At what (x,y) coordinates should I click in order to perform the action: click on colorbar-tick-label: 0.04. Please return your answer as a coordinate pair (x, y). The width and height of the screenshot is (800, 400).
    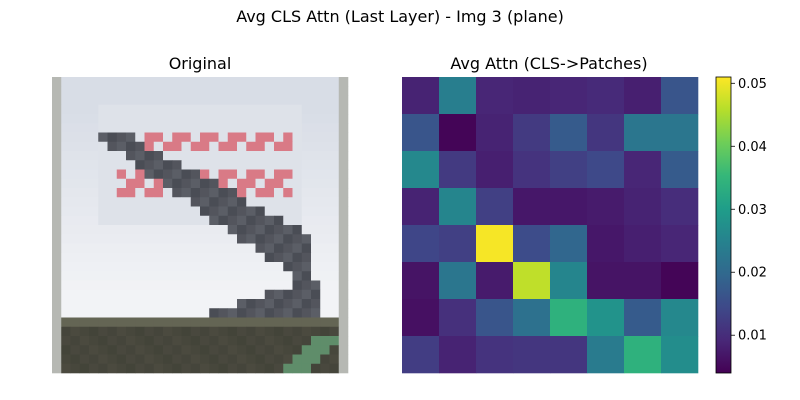
    Looking at the image, I should click on (752, 147).